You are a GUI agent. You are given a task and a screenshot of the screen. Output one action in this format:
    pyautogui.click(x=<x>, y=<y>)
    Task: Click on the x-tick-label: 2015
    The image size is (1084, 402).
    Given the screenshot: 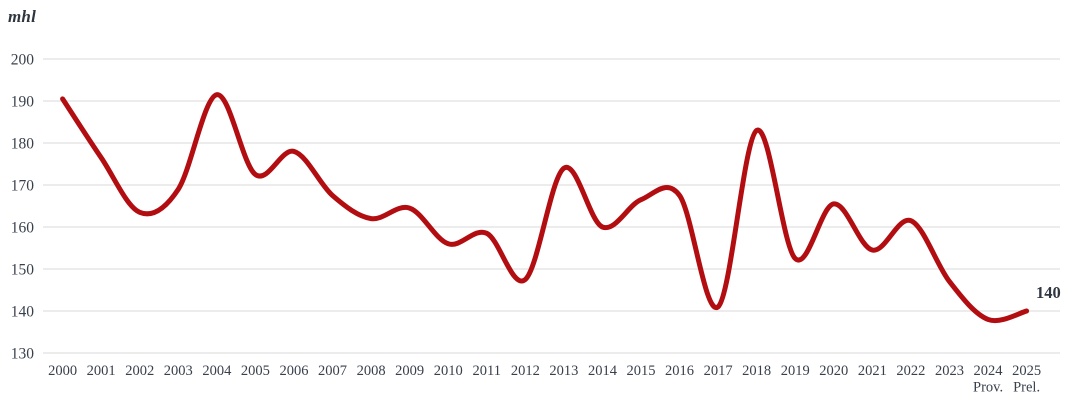 What is the action you would take?
    pyautogui.click(x=641, y=371)
    